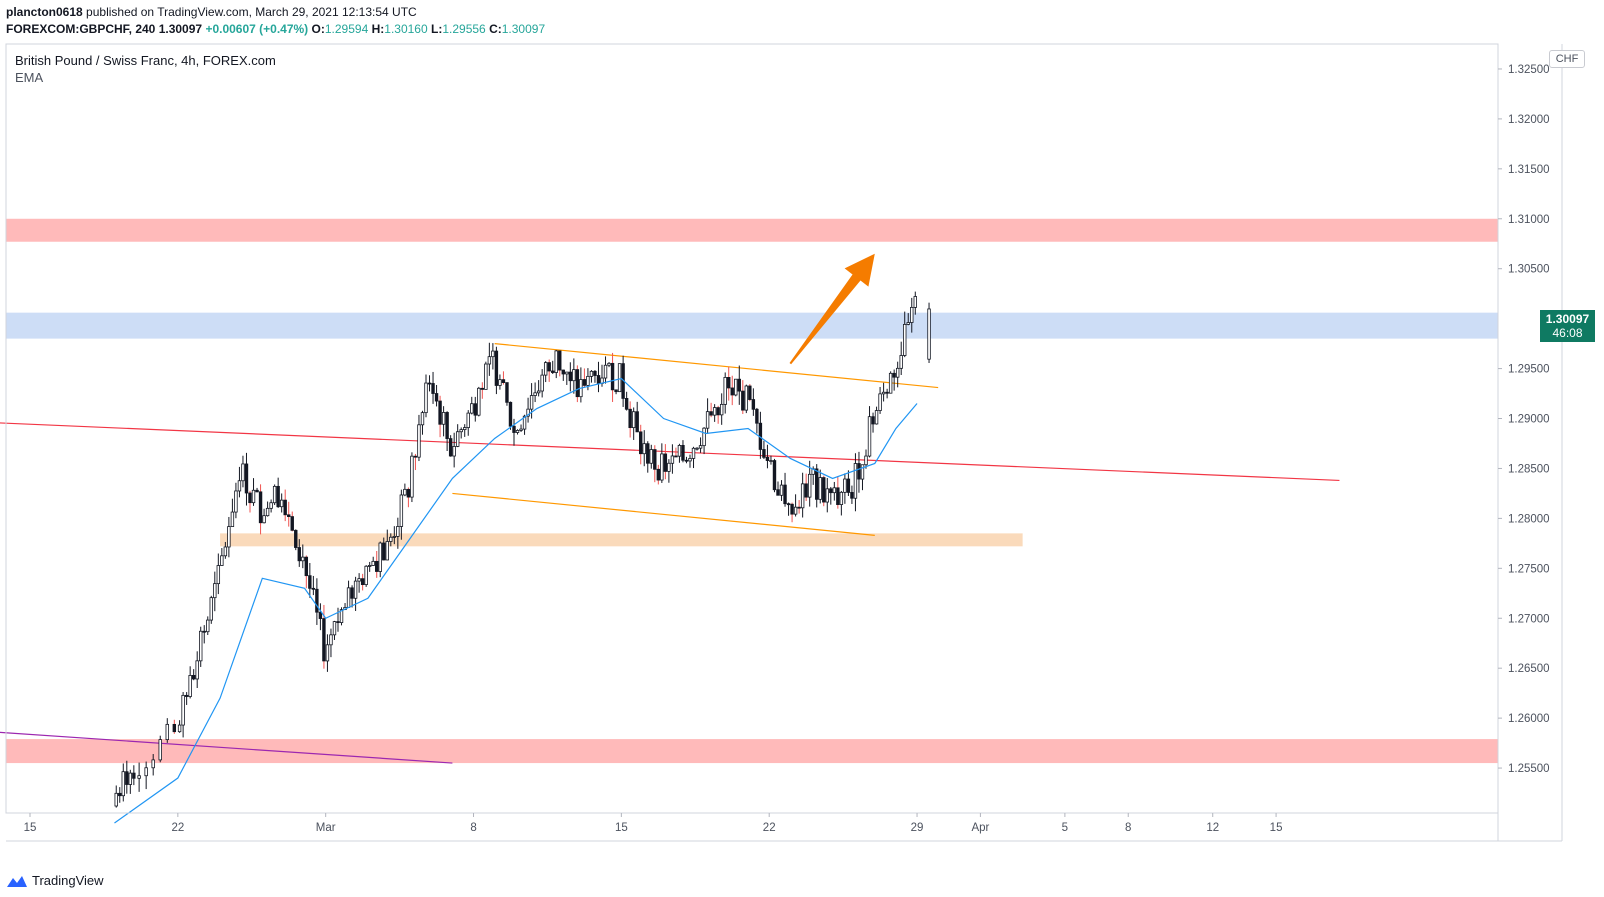  What do you see at coordinates (44, 12) in the screenshot?
I see `author-name: plancton0618` at bounding box center [44, 12].